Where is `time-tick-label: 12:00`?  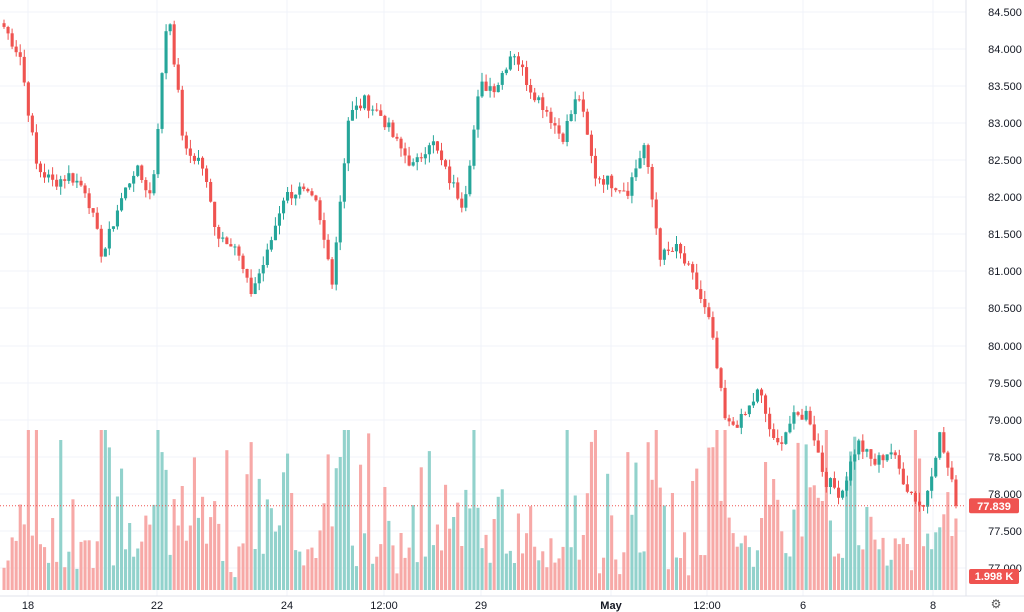 time-tick-label: 12:00 is located at coordinates (384, 606).